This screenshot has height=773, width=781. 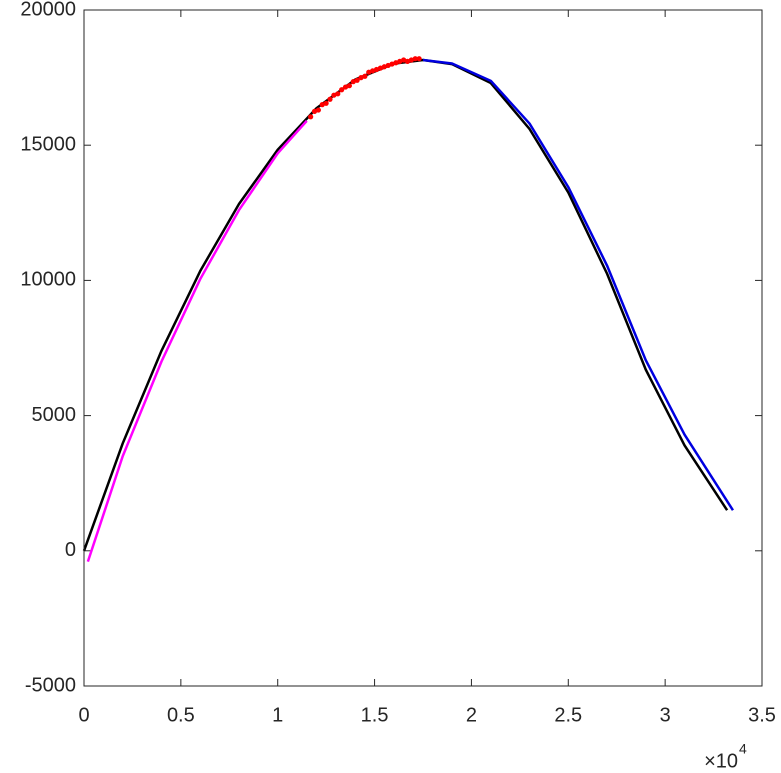 I want to click on y-tick-label: -5000, so click(x=50, y=685).